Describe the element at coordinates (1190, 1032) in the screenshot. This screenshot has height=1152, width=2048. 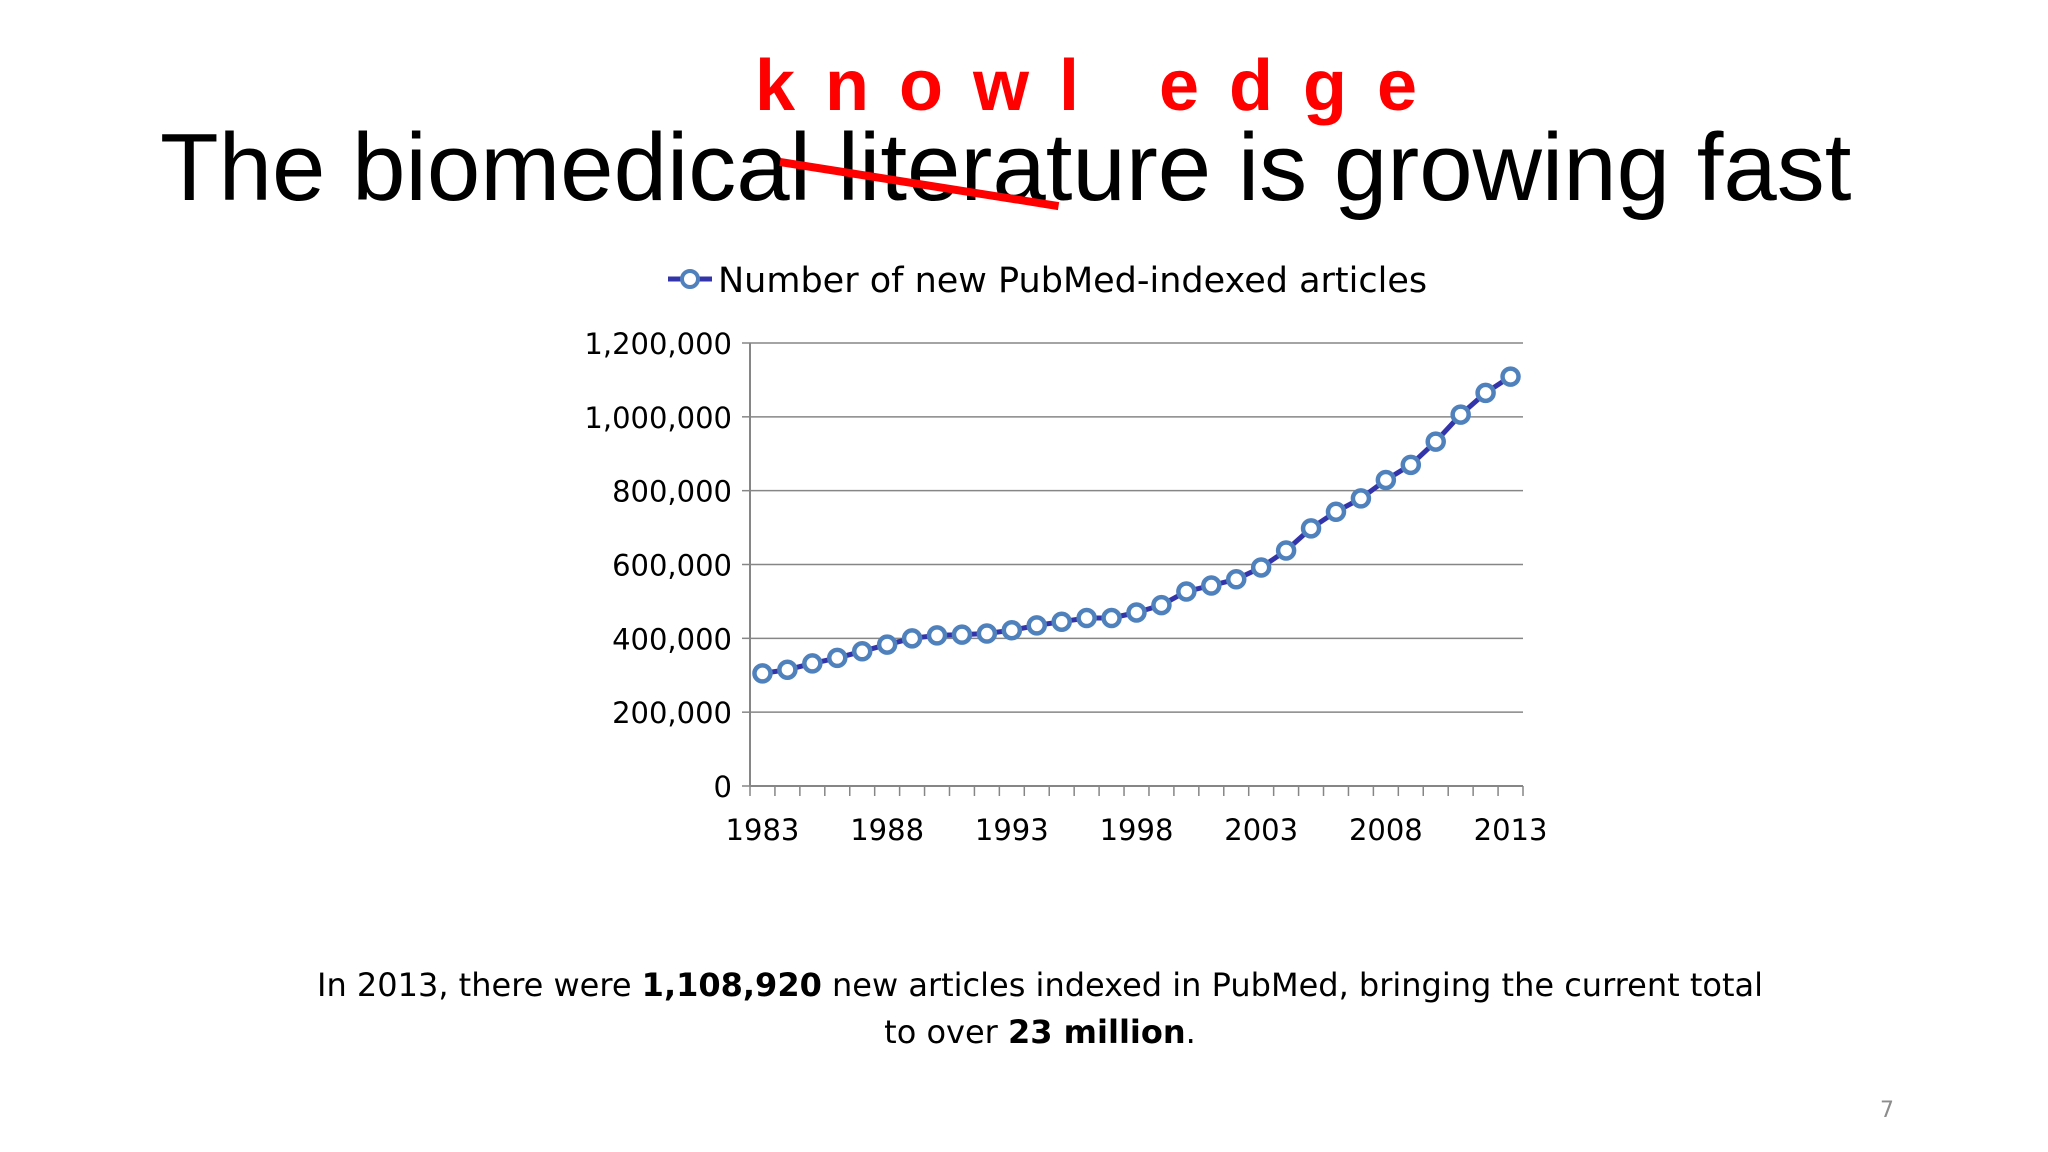
I see `footnote-text-4: .` at that location.